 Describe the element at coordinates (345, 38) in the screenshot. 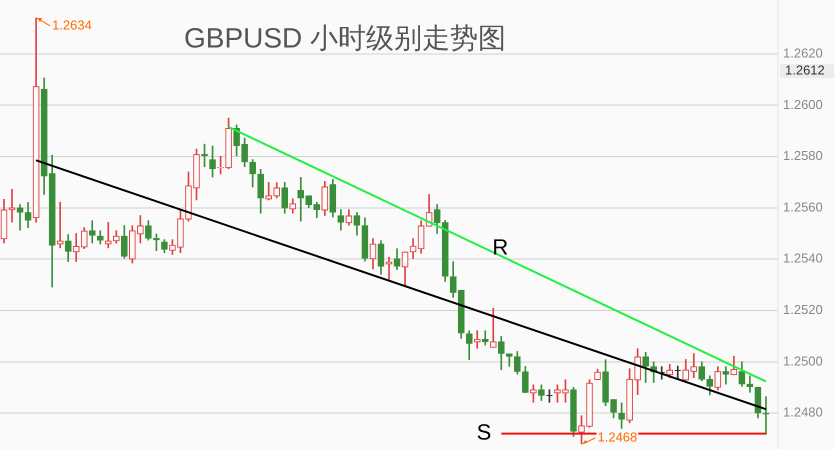

I see `text: GBPUSD 小时级别走势图` at that location.